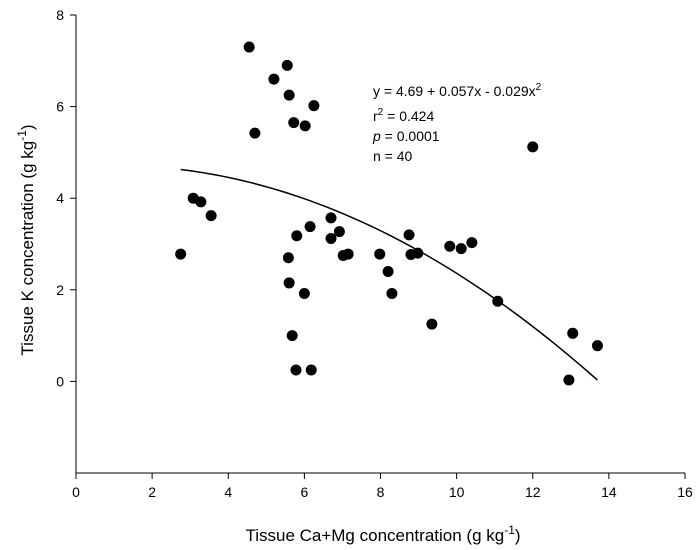  Describe the element at coordinates (406, 136) in the screenshot. I see `annotation-p-value: p = 0.0001` at that location.